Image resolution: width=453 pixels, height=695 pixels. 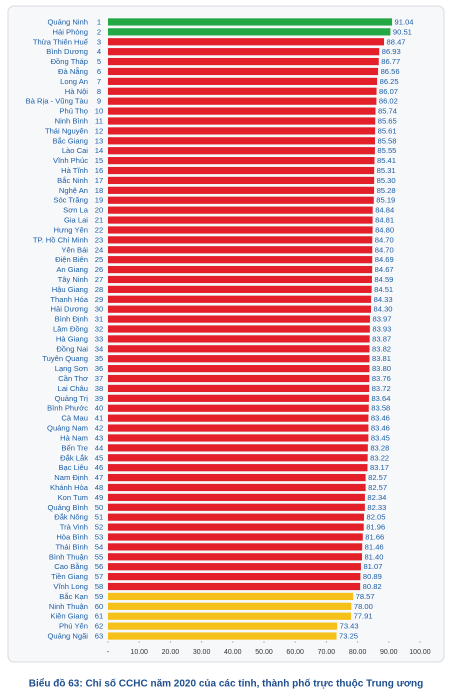 I want to click on rank-label: 40, so click(x=99, y=408).